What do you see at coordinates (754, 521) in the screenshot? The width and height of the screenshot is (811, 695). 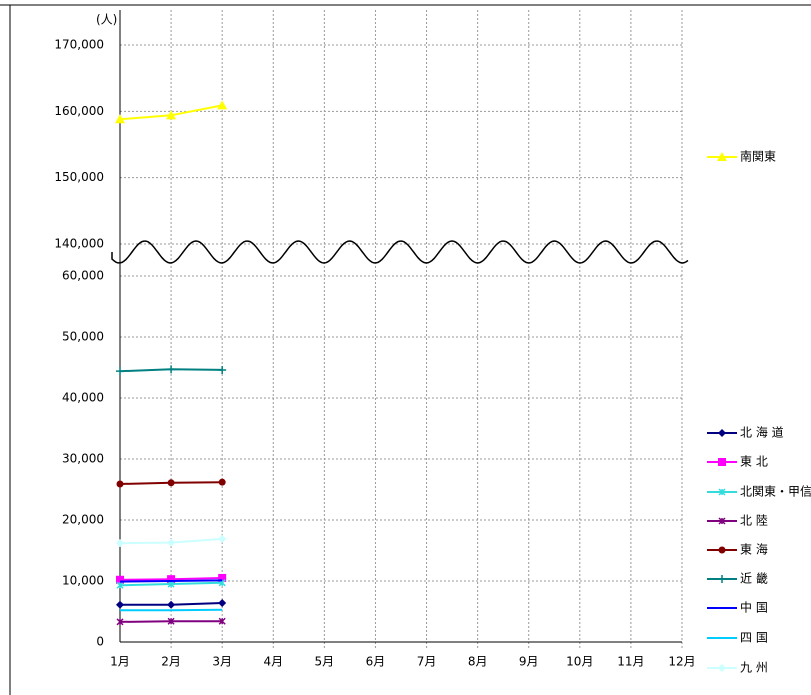 I see `legend-label: 北 陸` at bounding box center [754, 521].